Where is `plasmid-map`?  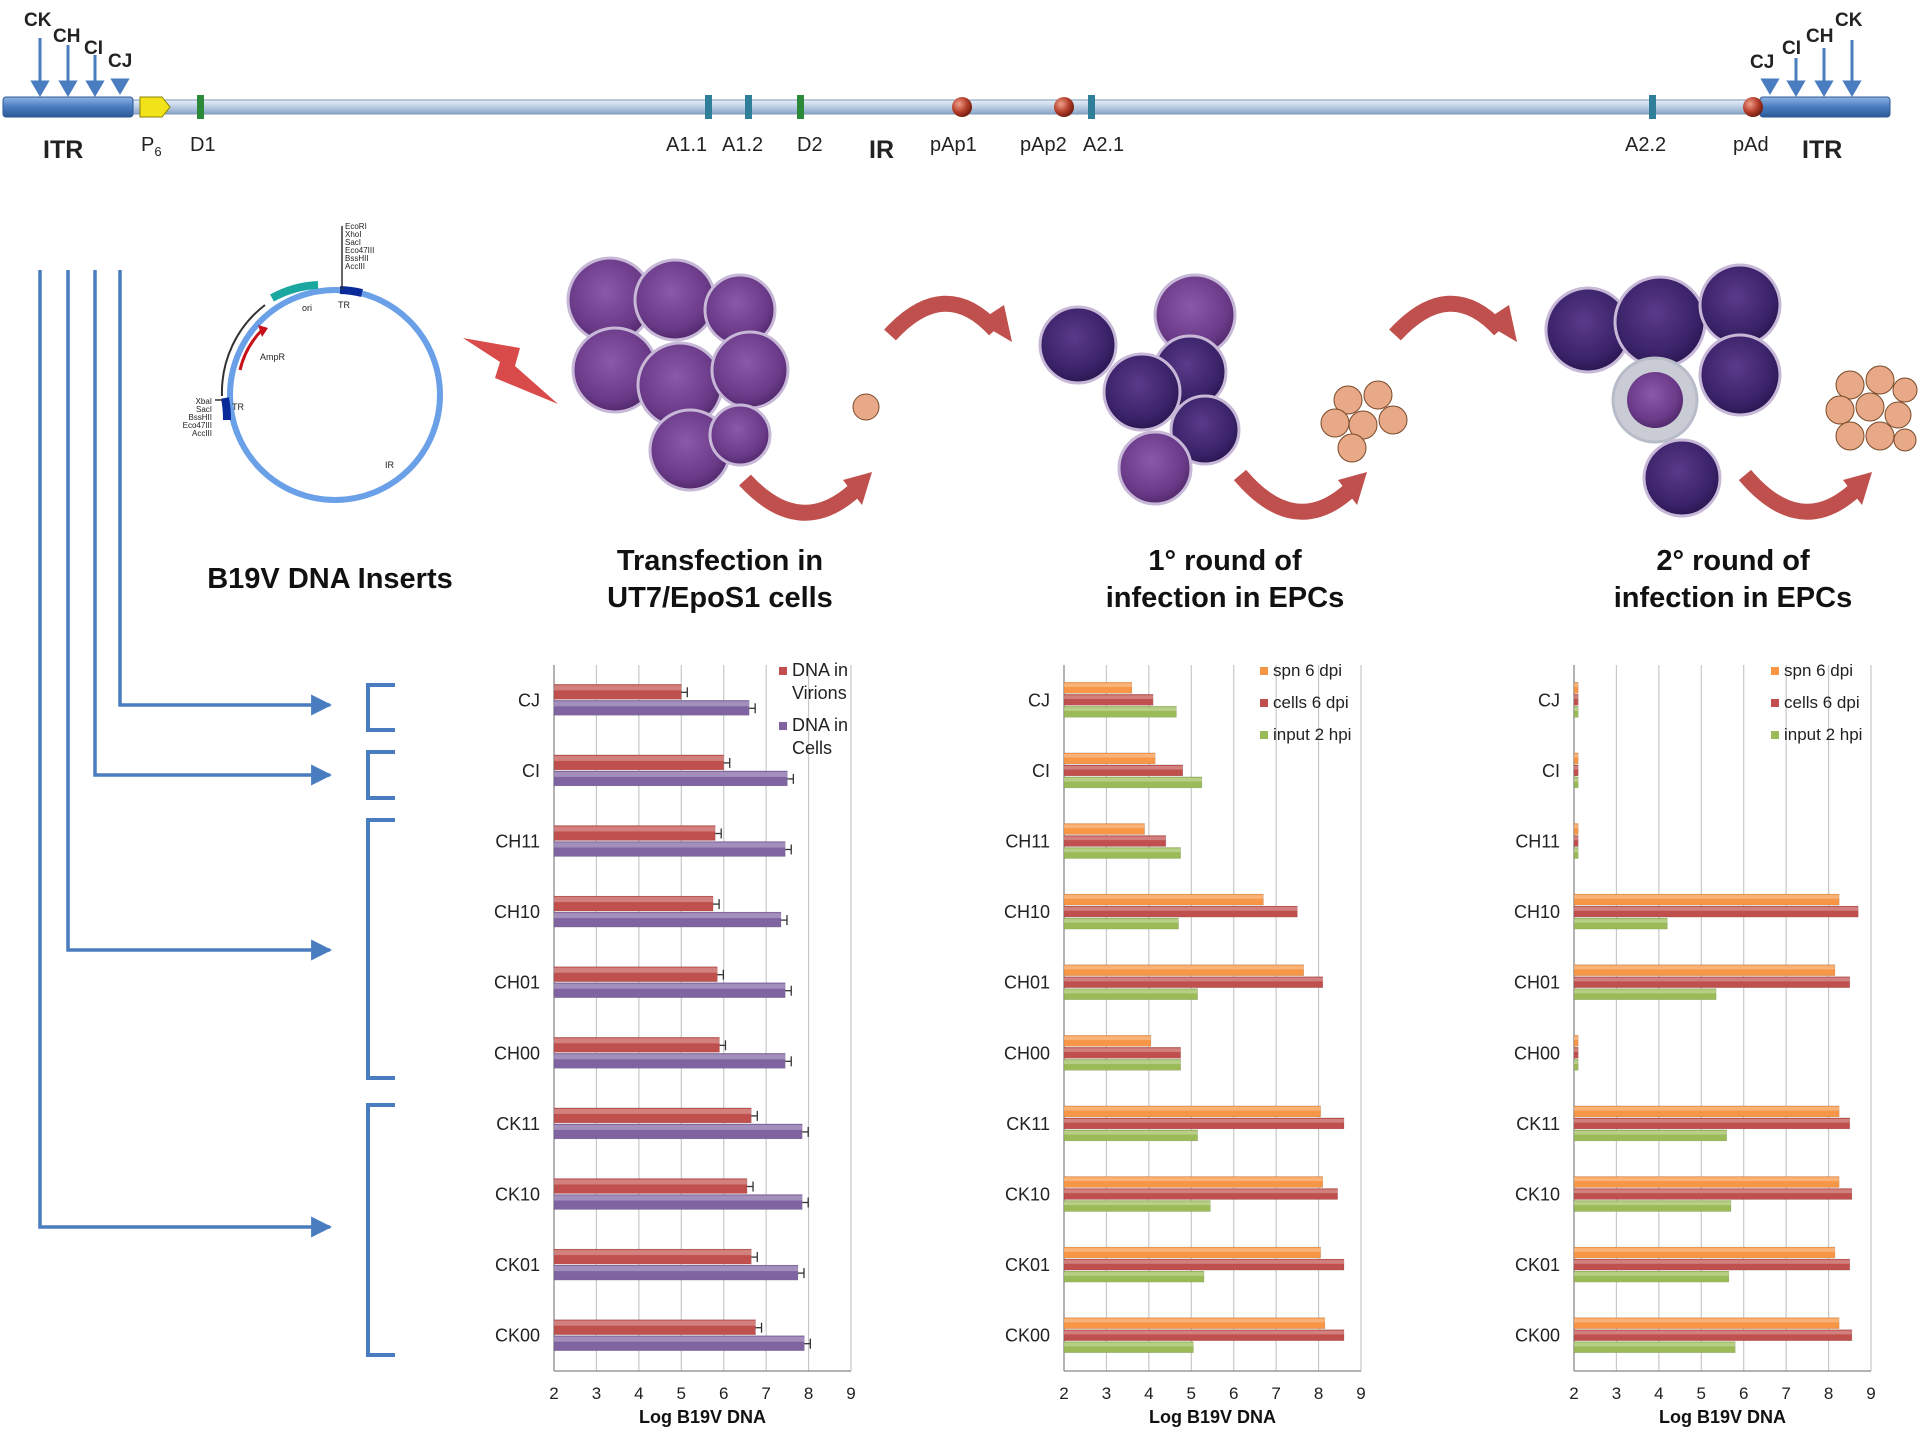
plasmid-map is located at coordinates (329, 364).